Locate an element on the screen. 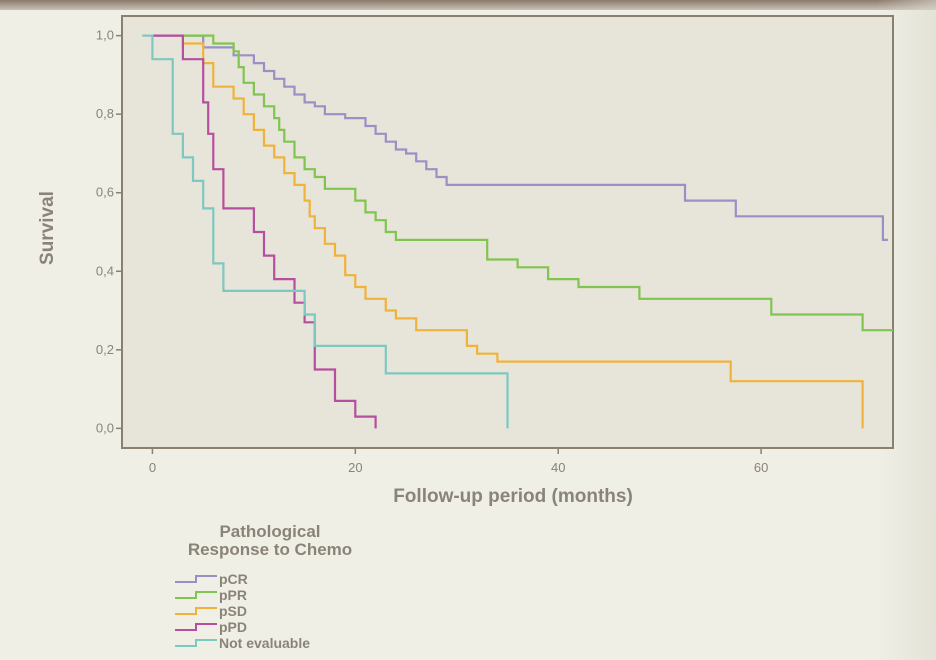  legend-label: pPR is located at coordinates (233, 595).